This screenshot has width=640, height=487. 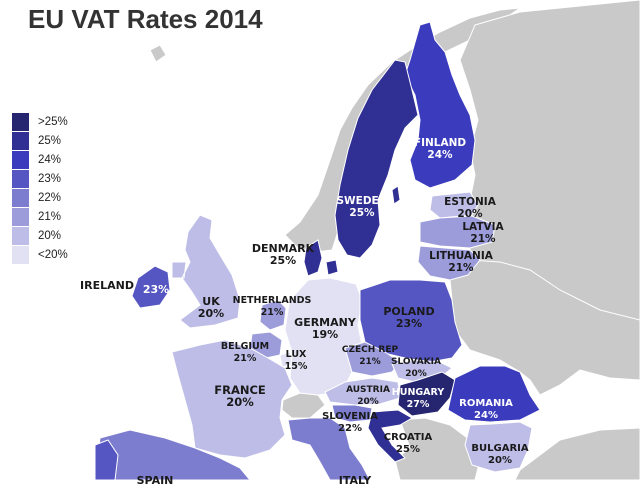 I want to click on label-croatia: CROATIA 25%, so click(x=408, y=444).